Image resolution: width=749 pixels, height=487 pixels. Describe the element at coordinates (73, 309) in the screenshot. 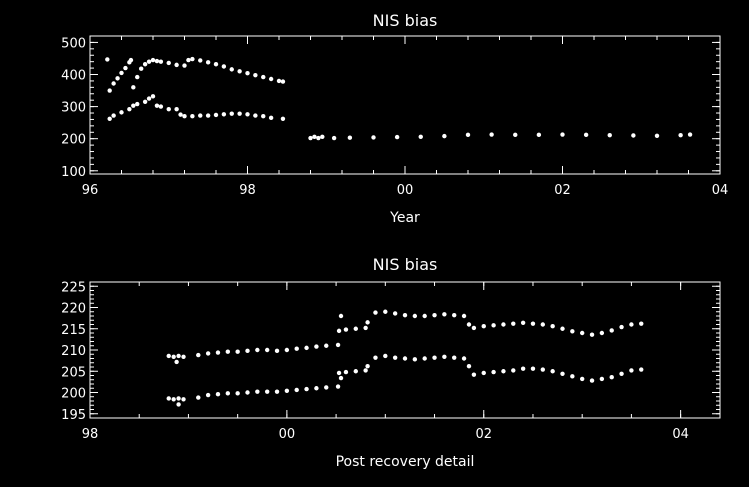

I see `y-tick-label: 220` at that location.